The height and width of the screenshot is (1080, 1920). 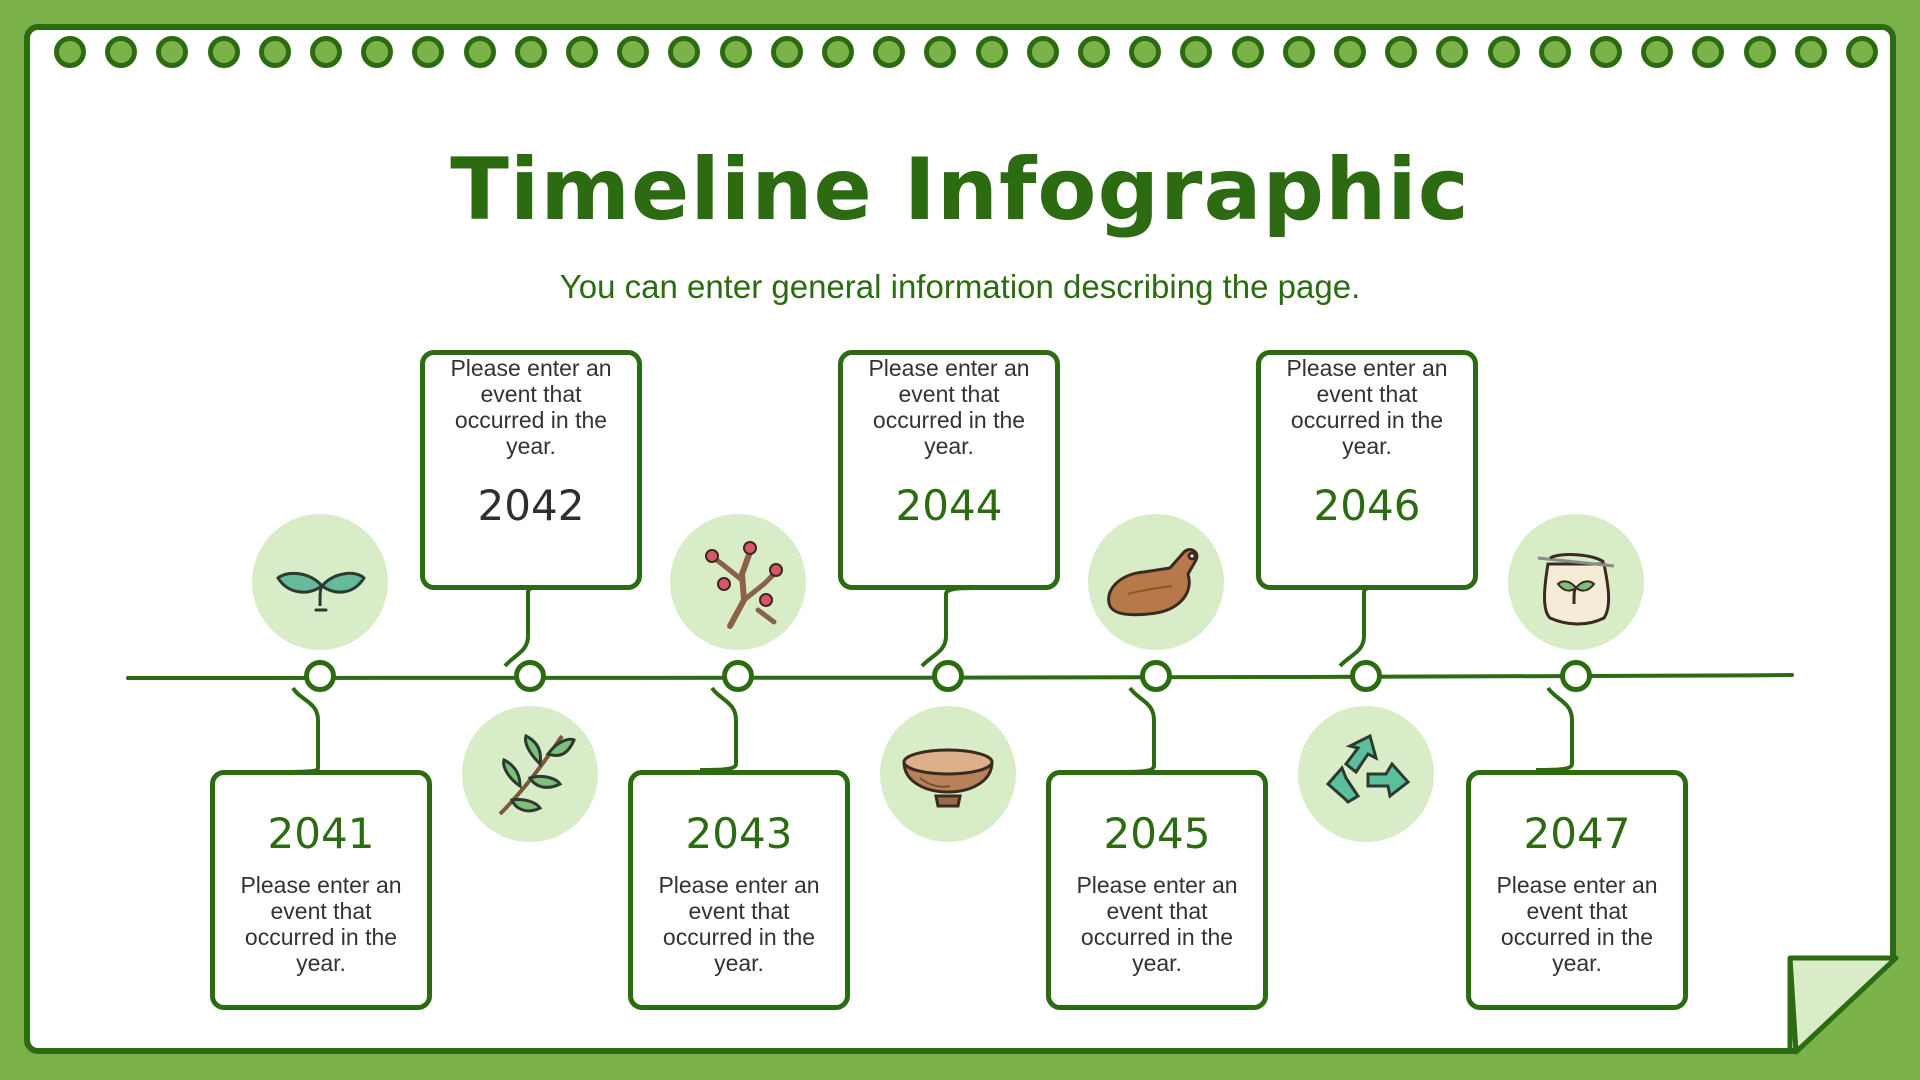 I want to click on berry-branch-icon, so click(x=738, y=582).